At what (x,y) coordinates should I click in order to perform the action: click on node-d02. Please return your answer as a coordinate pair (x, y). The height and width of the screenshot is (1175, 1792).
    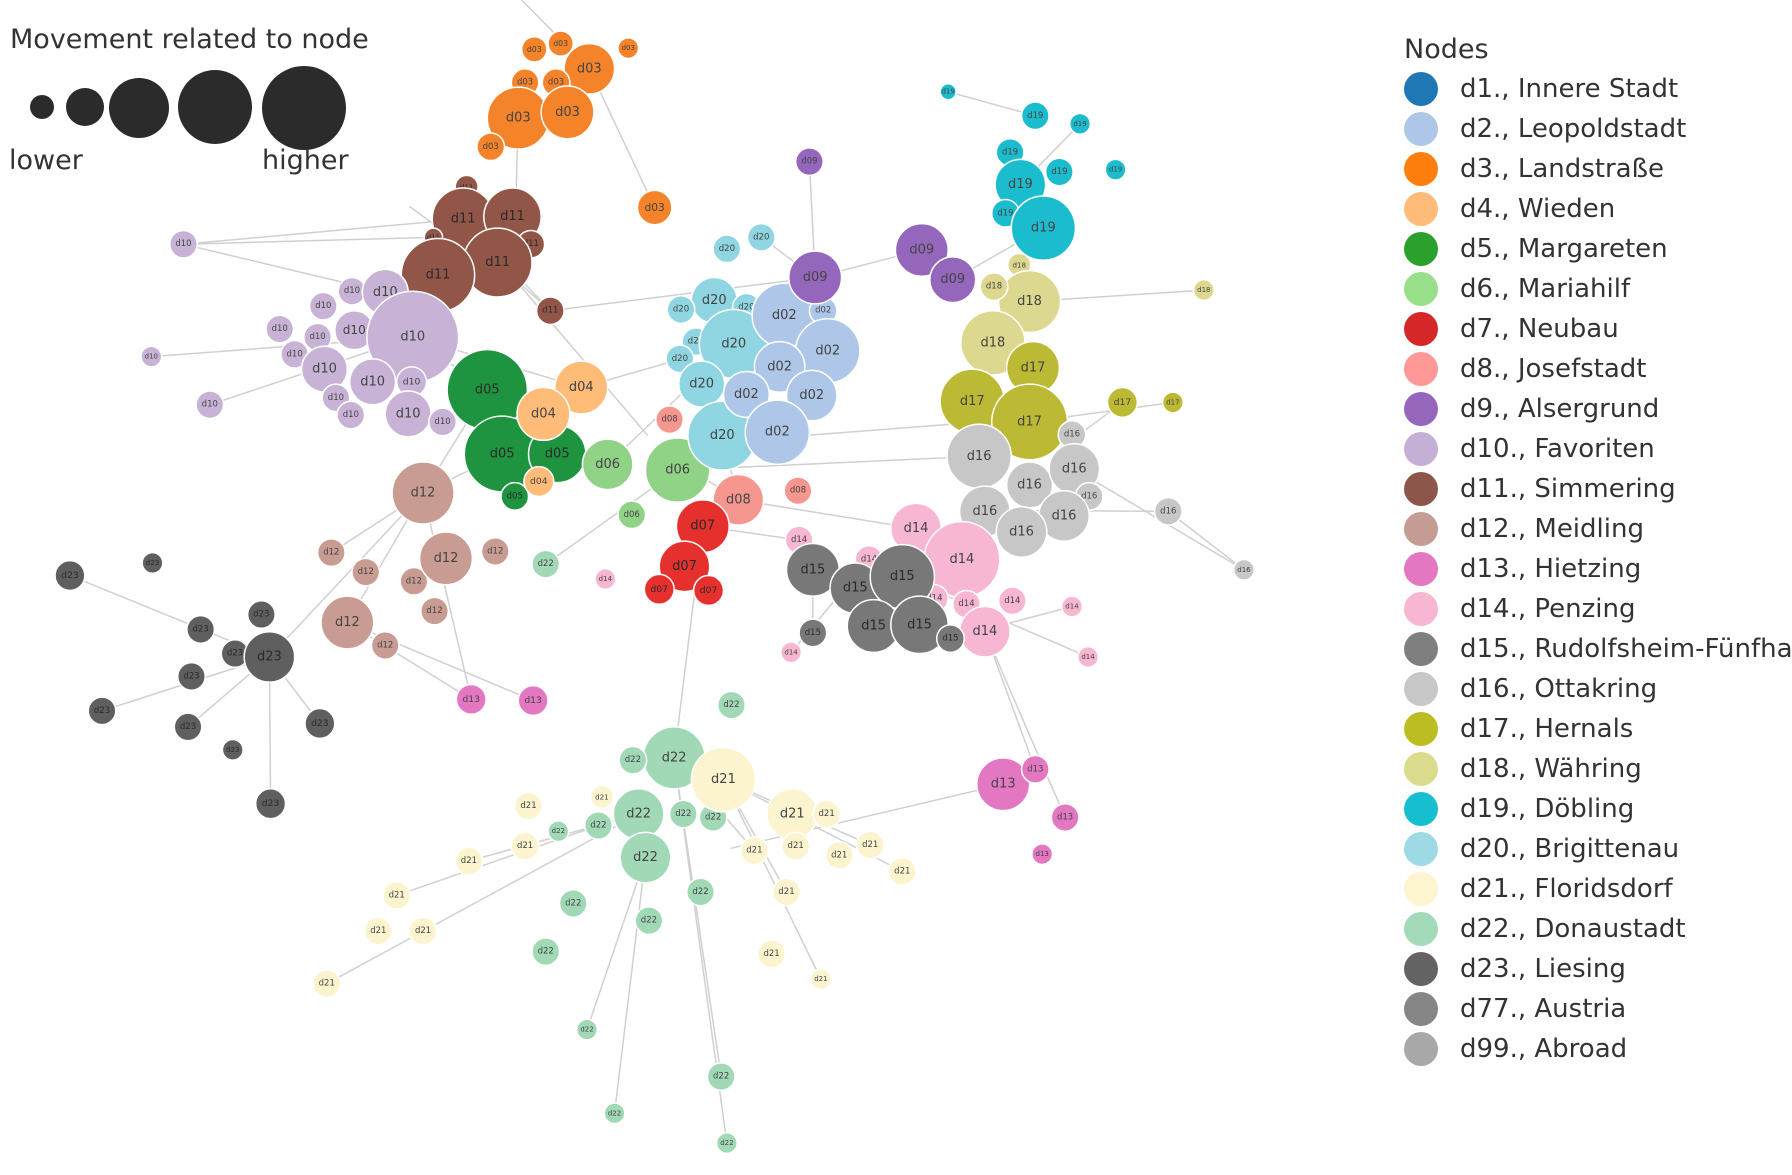
    Looking at the image, I should click on (777, 432).